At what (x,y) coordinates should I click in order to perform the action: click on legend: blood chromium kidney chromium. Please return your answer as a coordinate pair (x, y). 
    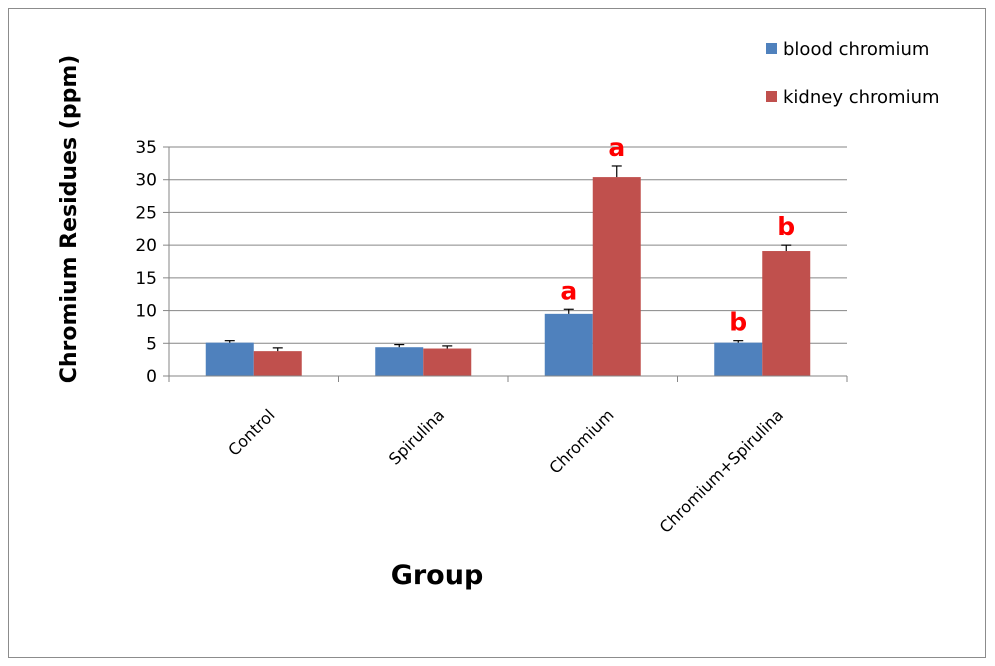
    Looking at the image, I should click on (853, 73).